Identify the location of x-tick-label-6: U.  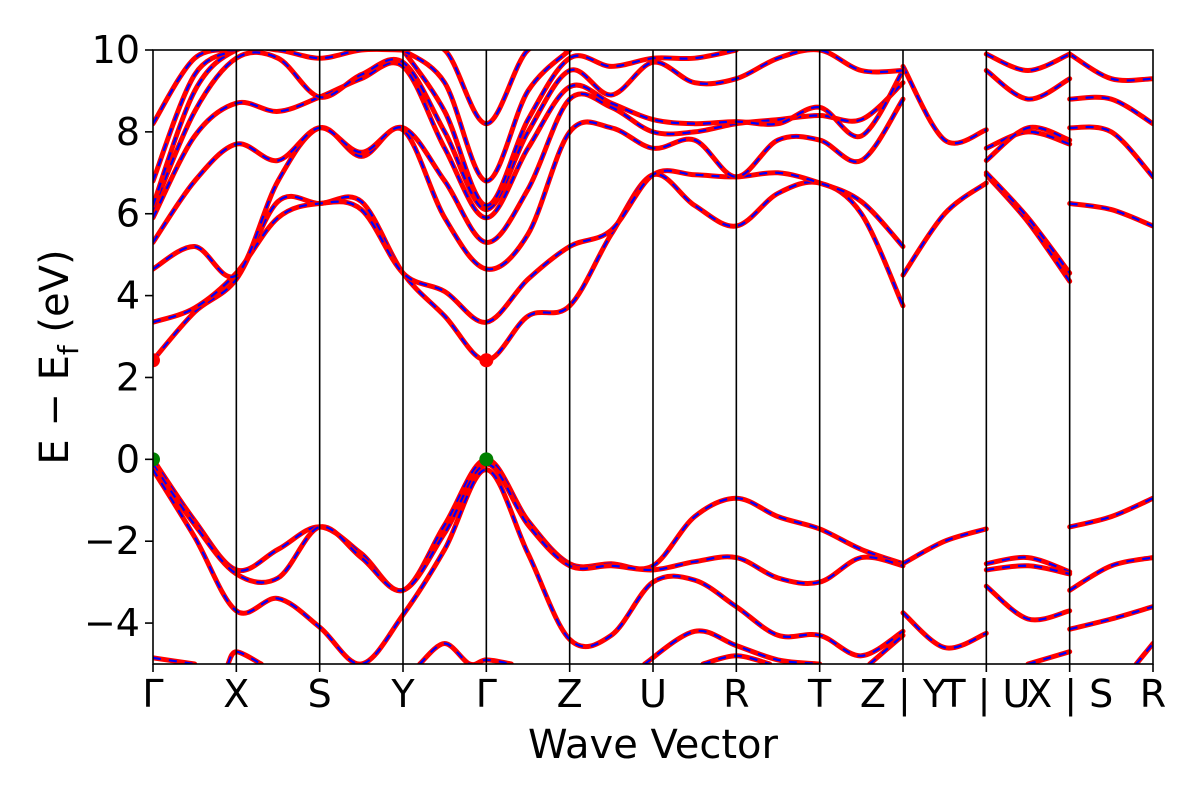
(653, 694).